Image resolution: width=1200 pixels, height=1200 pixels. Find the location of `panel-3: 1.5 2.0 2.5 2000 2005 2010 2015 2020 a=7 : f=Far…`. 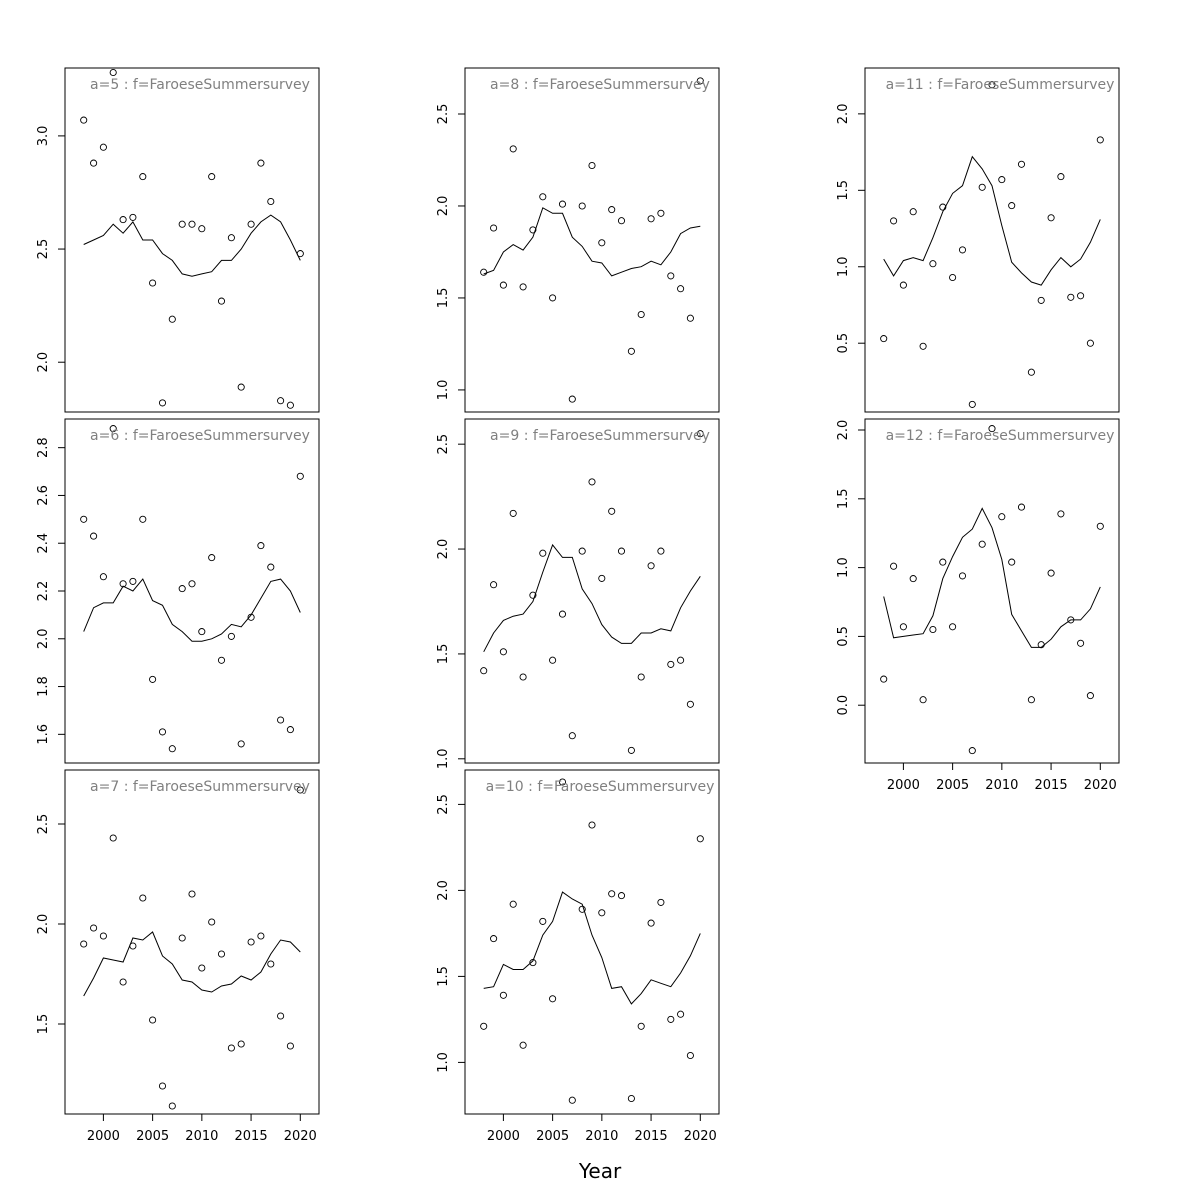

panel-3: 1.5 2.0 2.5 2000 2005 2010 2015 2020 a=7 : f=Far… is located at coordinates (178, 956).